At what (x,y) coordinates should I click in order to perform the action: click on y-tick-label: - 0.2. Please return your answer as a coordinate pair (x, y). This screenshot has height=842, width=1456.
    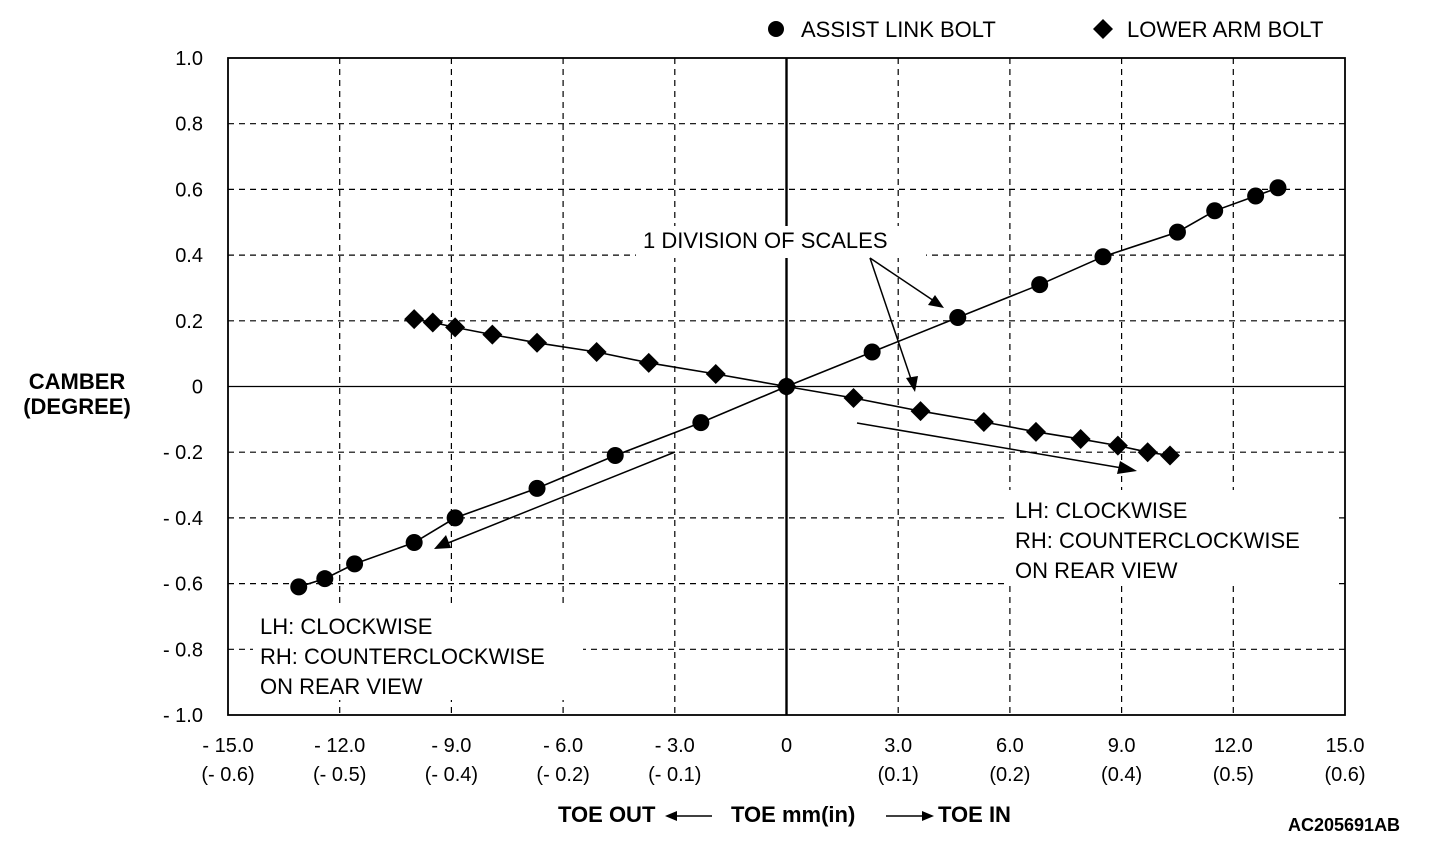
    Looking at the image, I should click on (183, 453).